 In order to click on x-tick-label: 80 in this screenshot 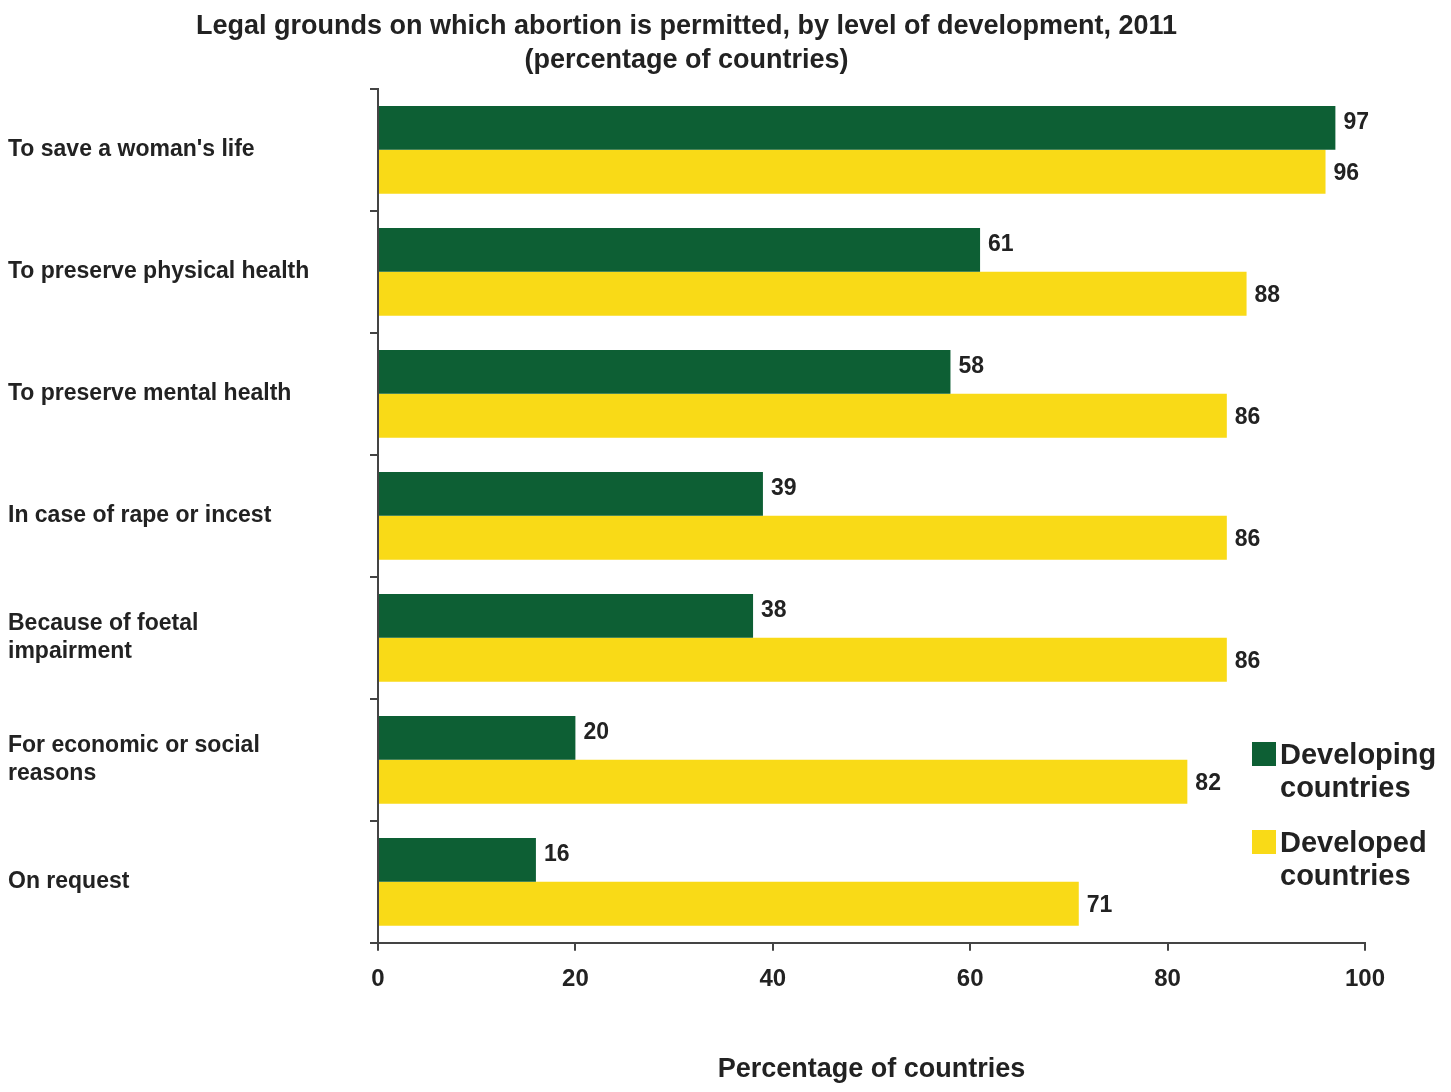, I will do `click(1167, 977)`.